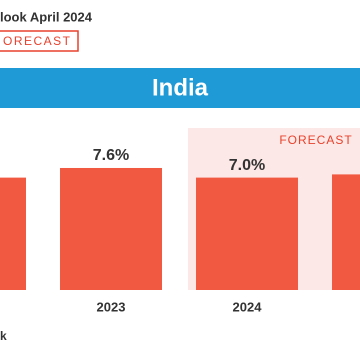  Describe the element at coordinates (111, 306) in the screenshot. I see `x-tick-label: 2023` at that location.